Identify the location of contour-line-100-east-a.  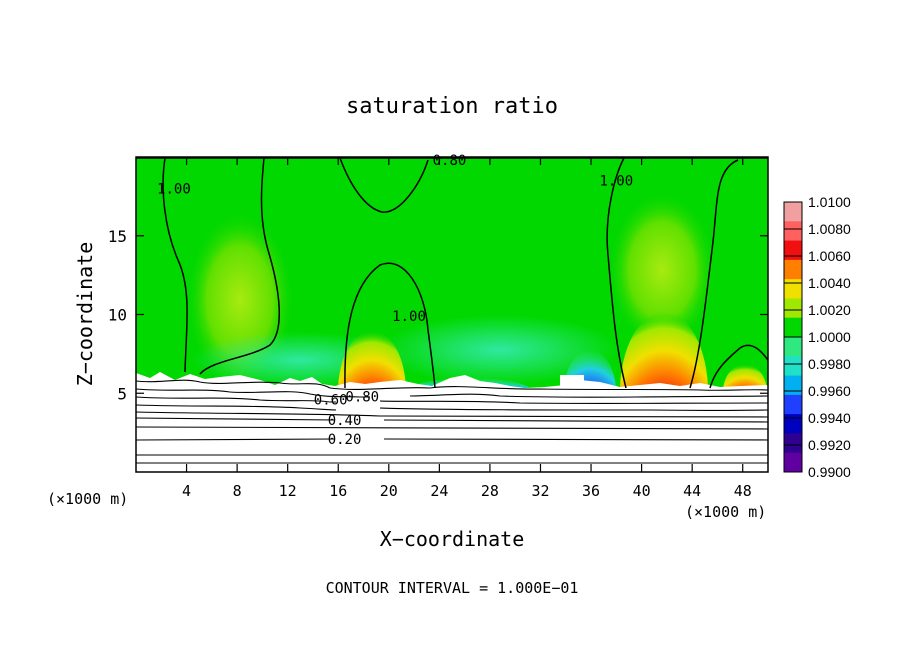
(616, 273).